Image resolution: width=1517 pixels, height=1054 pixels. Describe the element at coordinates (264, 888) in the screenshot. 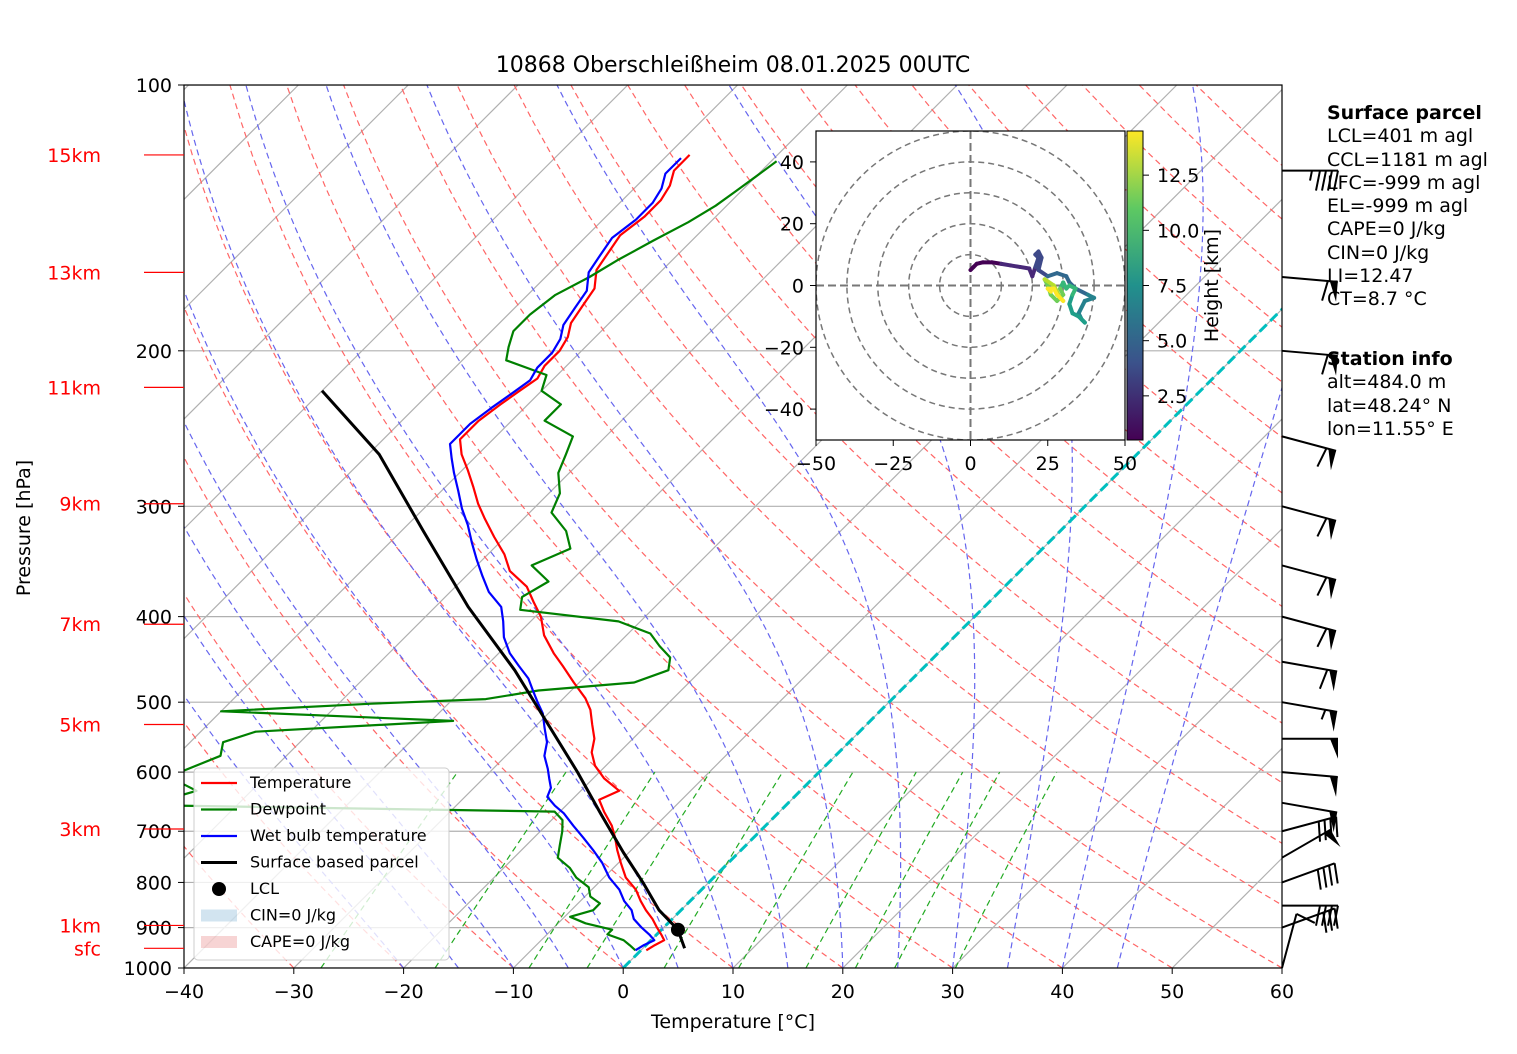

I see `legend-label: LCL` at that location.